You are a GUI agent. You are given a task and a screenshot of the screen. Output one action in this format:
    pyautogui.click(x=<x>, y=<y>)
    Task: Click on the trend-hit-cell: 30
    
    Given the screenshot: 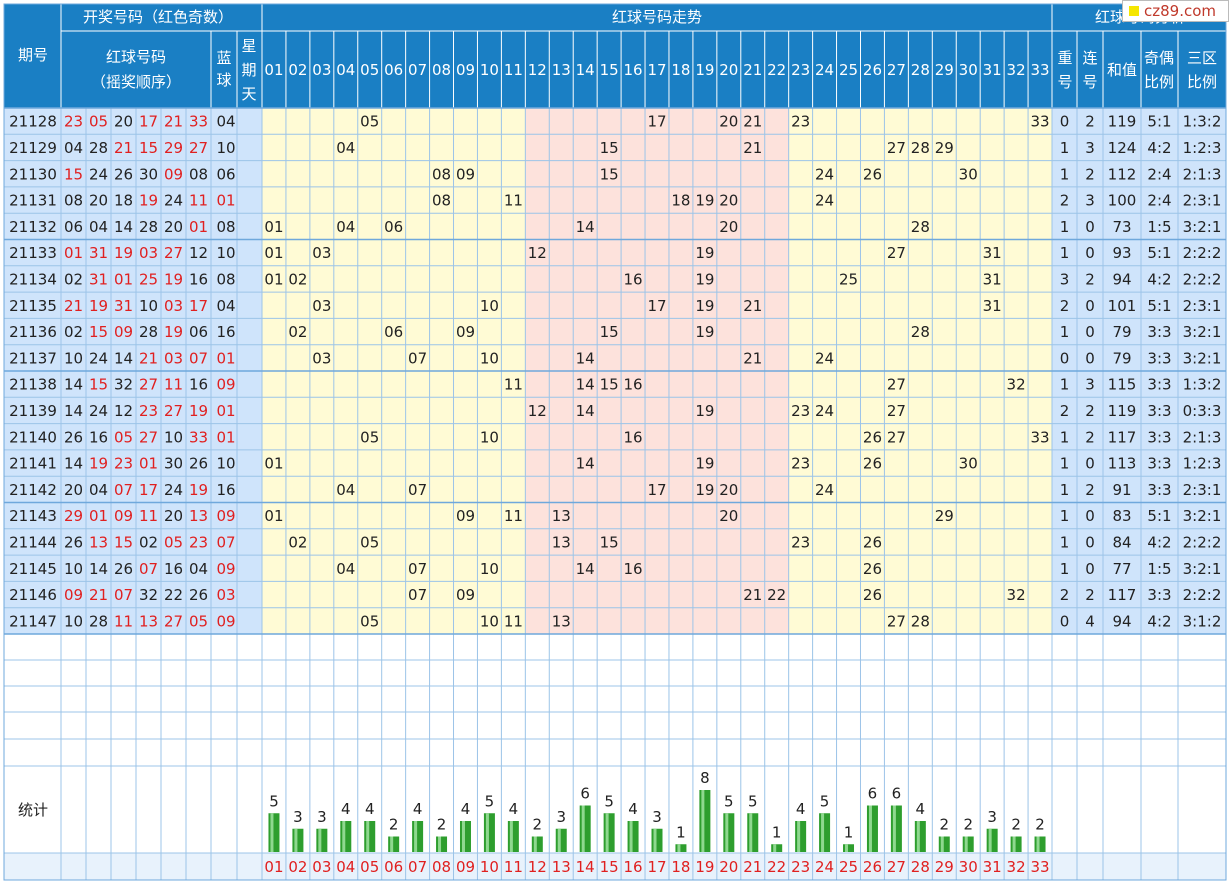 What is the action you would take?
    pyautogui.click(x=968, y=464)
    